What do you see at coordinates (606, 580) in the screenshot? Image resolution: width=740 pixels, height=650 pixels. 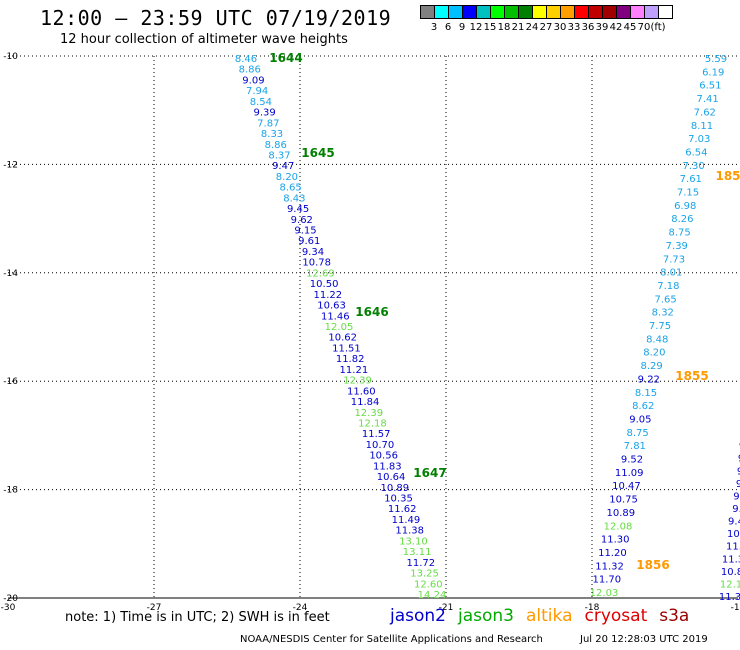 I see `track-b-value: 11.70` at bounding box center [606, 580].